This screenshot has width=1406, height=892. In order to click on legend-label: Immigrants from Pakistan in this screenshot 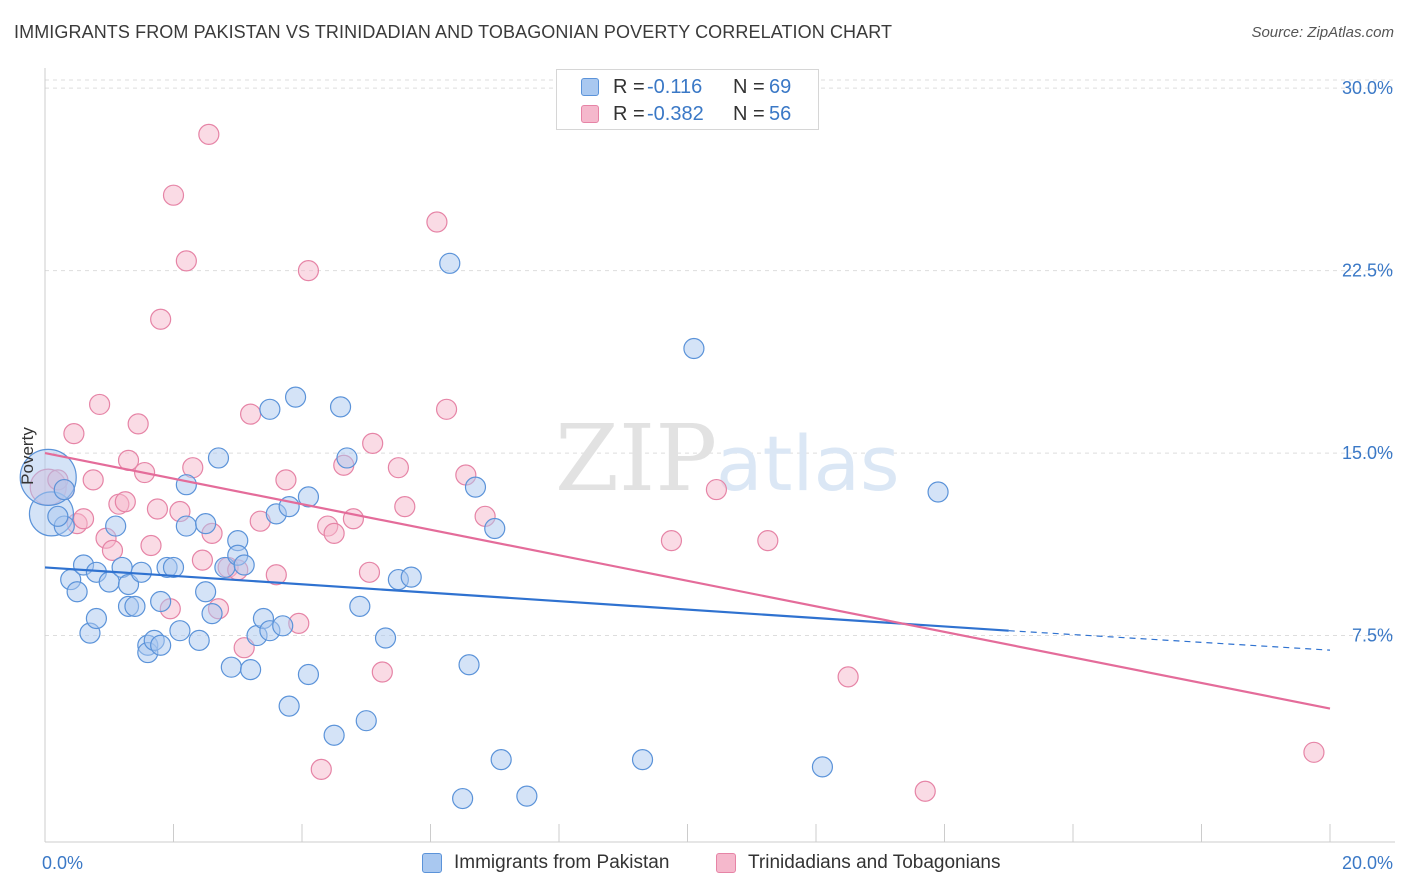, I will do `click(562, 862)`.